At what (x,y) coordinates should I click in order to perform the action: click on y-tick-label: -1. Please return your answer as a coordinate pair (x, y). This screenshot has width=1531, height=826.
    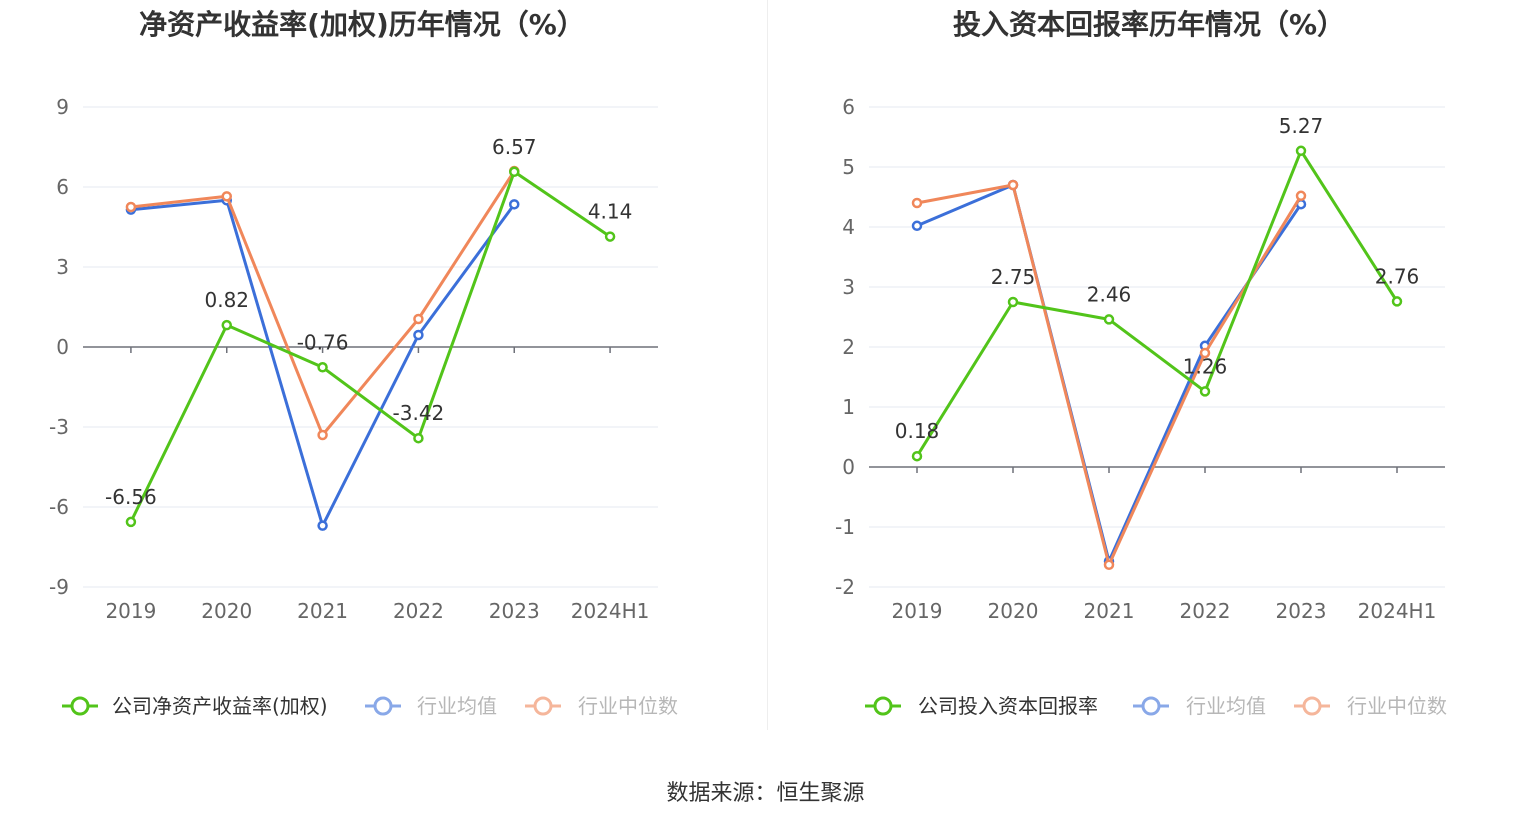
    Looking at the image, I should click on (845, 527).